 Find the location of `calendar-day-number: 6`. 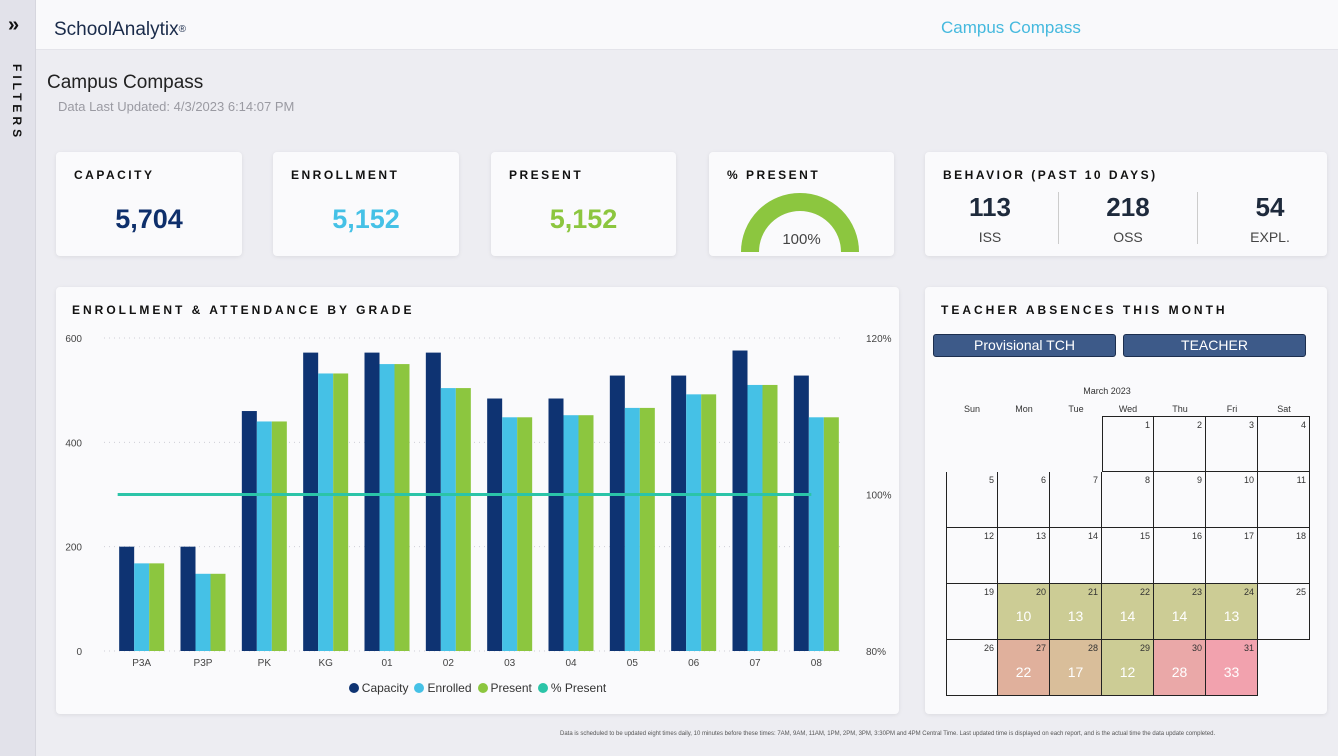

calendar-day-number: 6 is located at coordinates (1043, 480).